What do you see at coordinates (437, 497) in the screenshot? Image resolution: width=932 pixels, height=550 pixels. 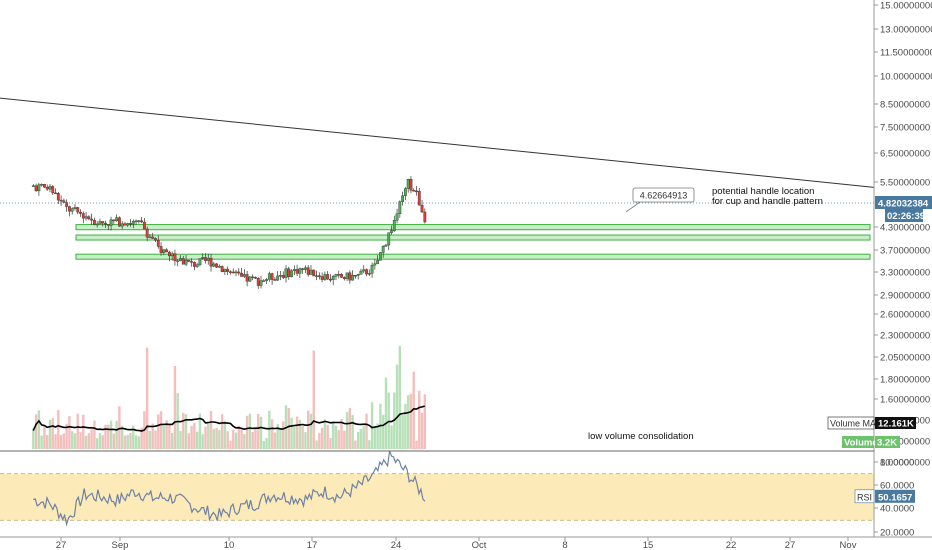 I see `rsi-band` at bounding box center [437, 497].